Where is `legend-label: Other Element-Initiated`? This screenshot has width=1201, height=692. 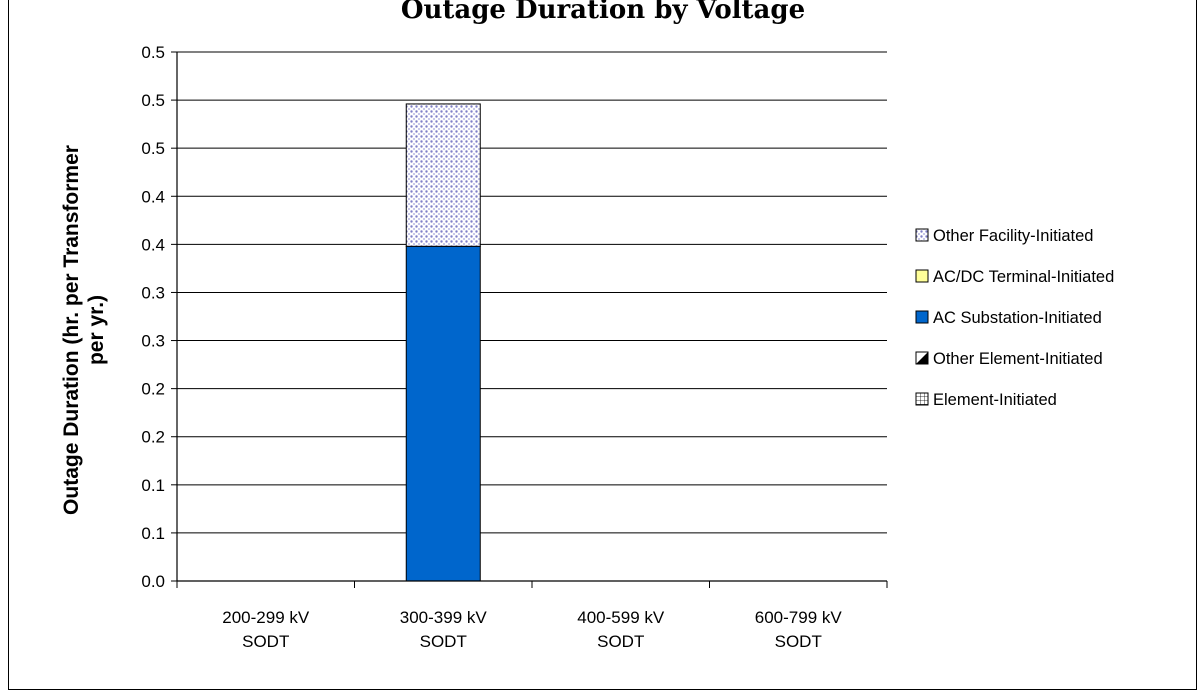
legend-label: Other Element-Initiated is located at coordinates (1018, 359).